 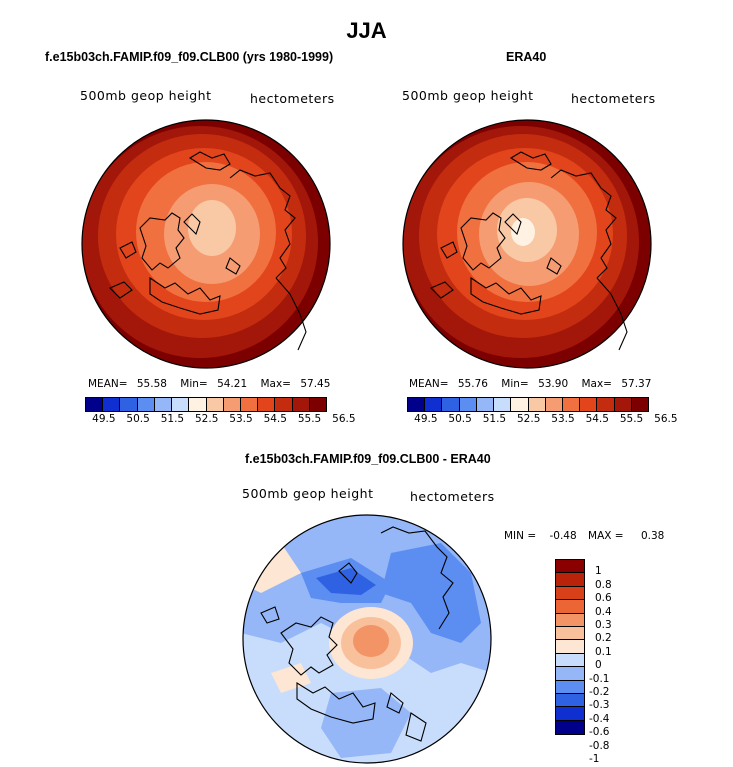 What do you see at coordinates (603, 584) in the screenshot?
I see `colorbar-level-label: 0.8` at bounding box center [603, 584].